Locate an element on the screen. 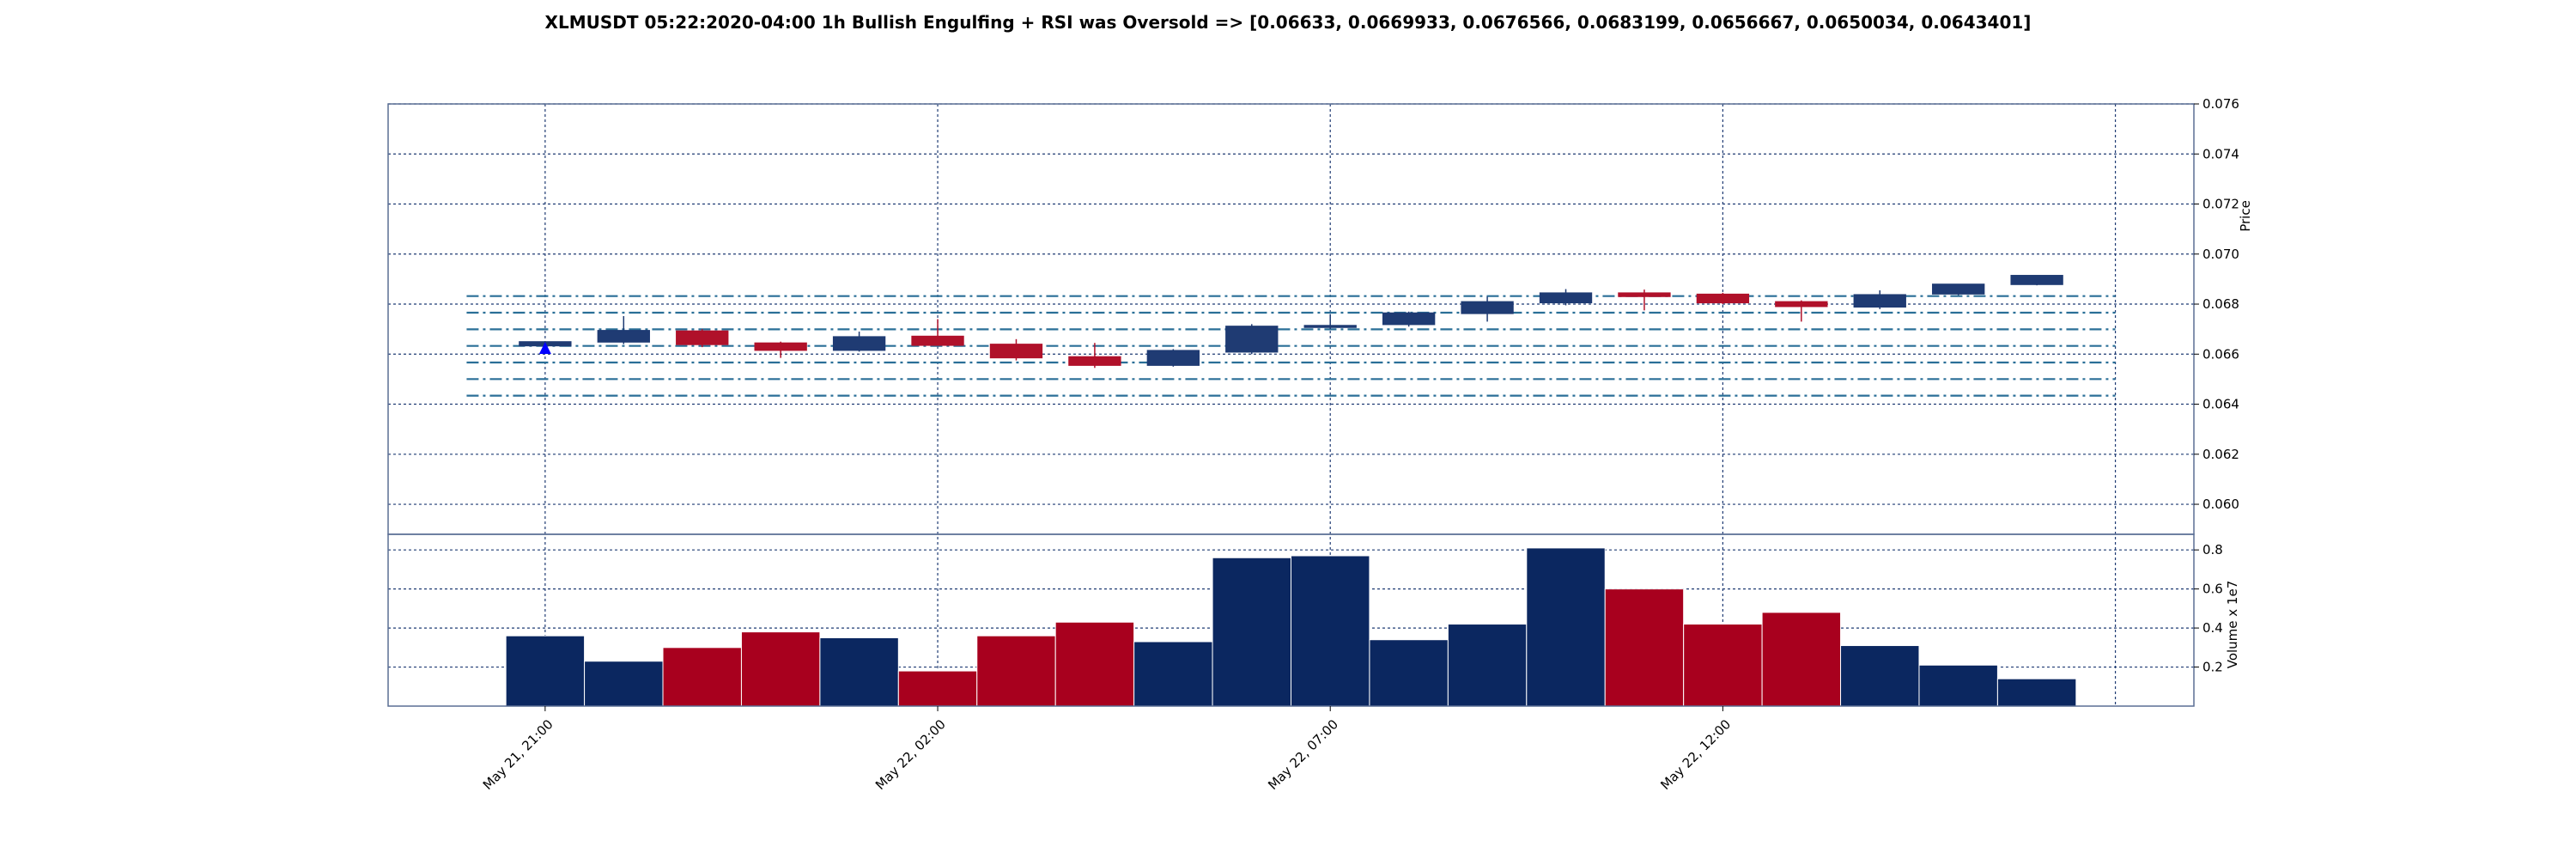  price-tick-label: 0.072 is located at coordinates (2221, 205).